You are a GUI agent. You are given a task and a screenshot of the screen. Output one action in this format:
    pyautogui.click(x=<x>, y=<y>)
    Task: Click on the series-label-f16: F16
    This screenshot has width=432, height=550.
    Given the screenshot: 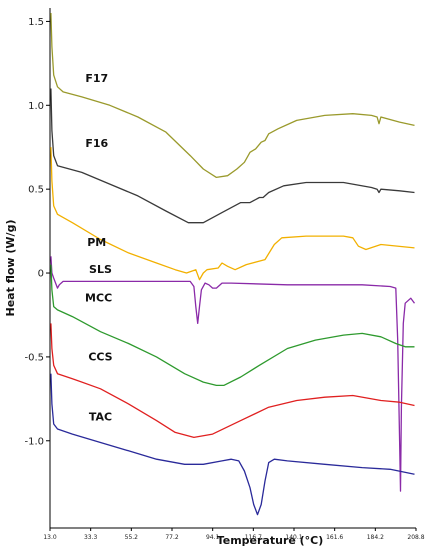 What is the action you would take?
    pyautogui.click(x=96, y=143)
    